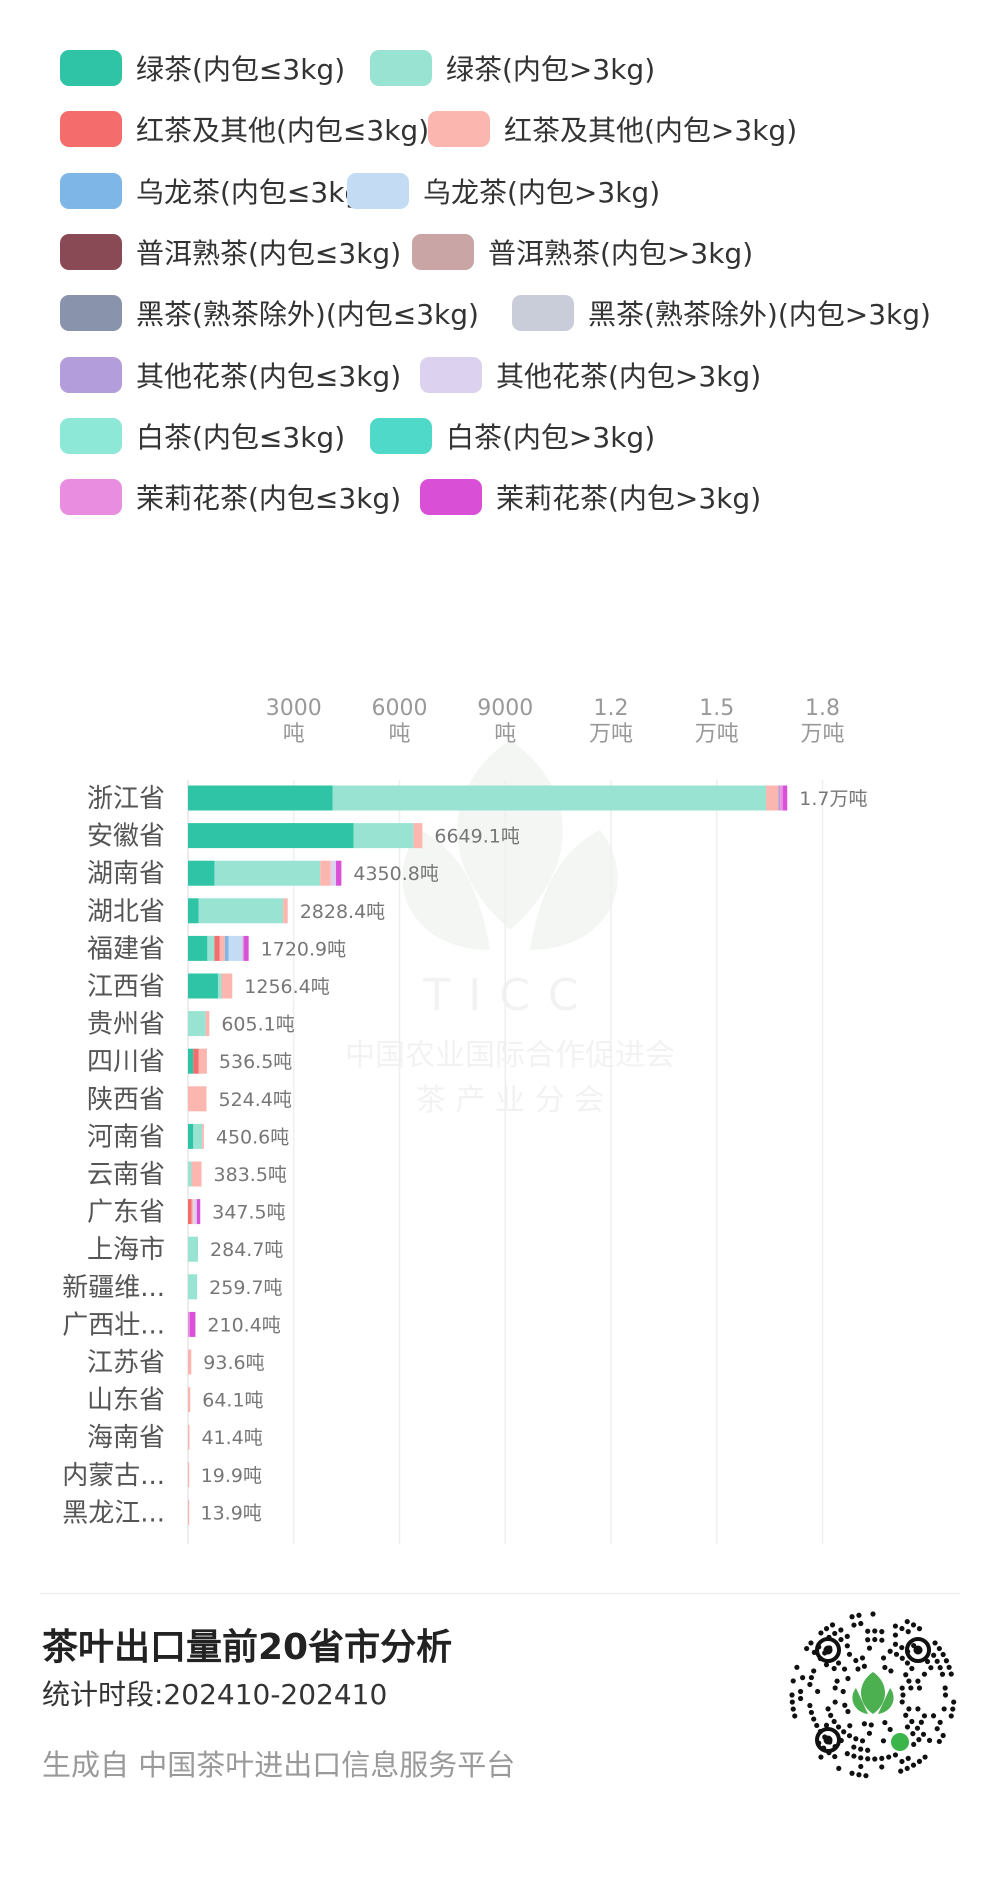 The height and width of the screenshot is (1895, 1000). I want to click on legend-label: 绿茶(内包>3kg), so click(551, 69).